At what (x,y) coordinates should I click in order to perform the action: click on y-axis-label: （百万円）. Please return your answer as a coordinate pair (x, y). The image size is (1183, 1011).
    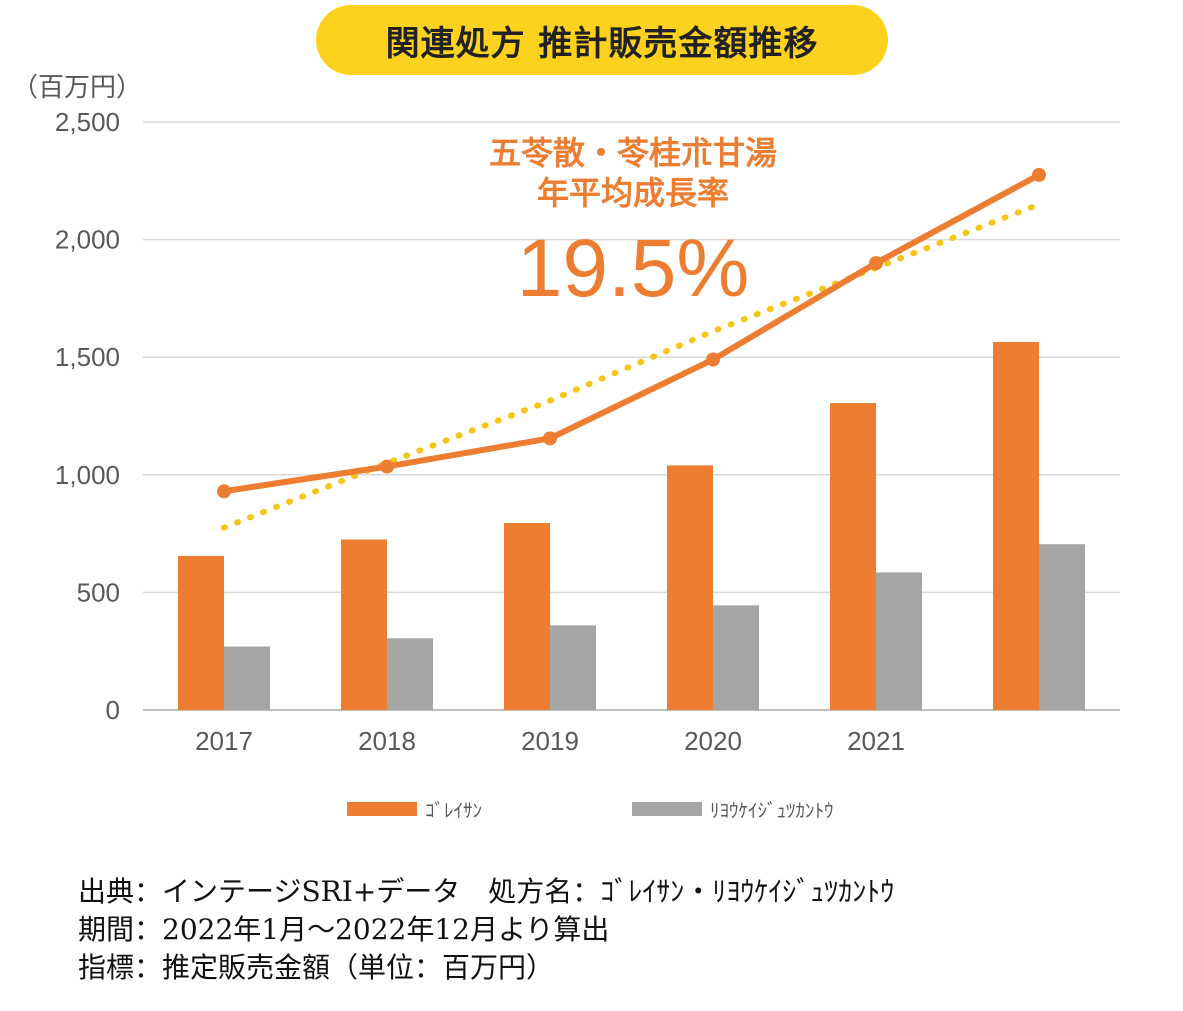
    Looking at the image, I should click on (77, 88).